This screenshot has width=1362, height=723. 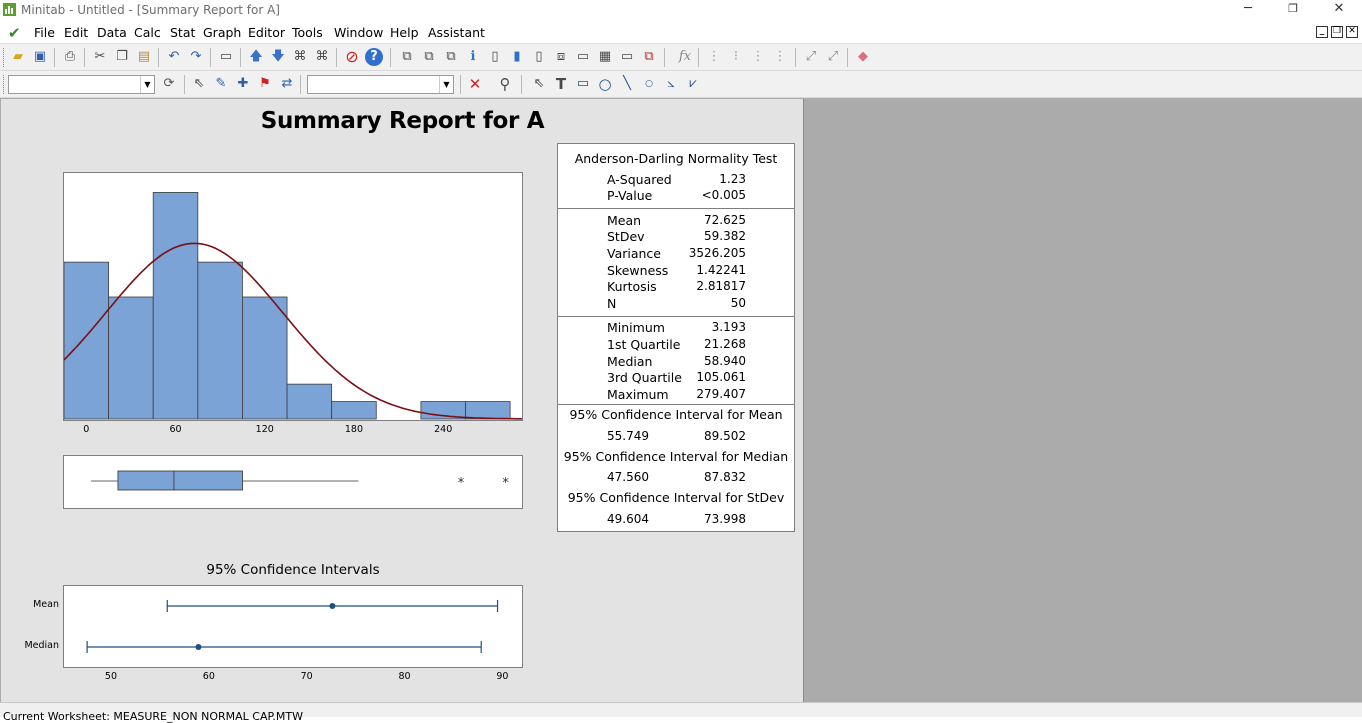 I want to click on stat-label: Minimum, so click(x=636, y=327).